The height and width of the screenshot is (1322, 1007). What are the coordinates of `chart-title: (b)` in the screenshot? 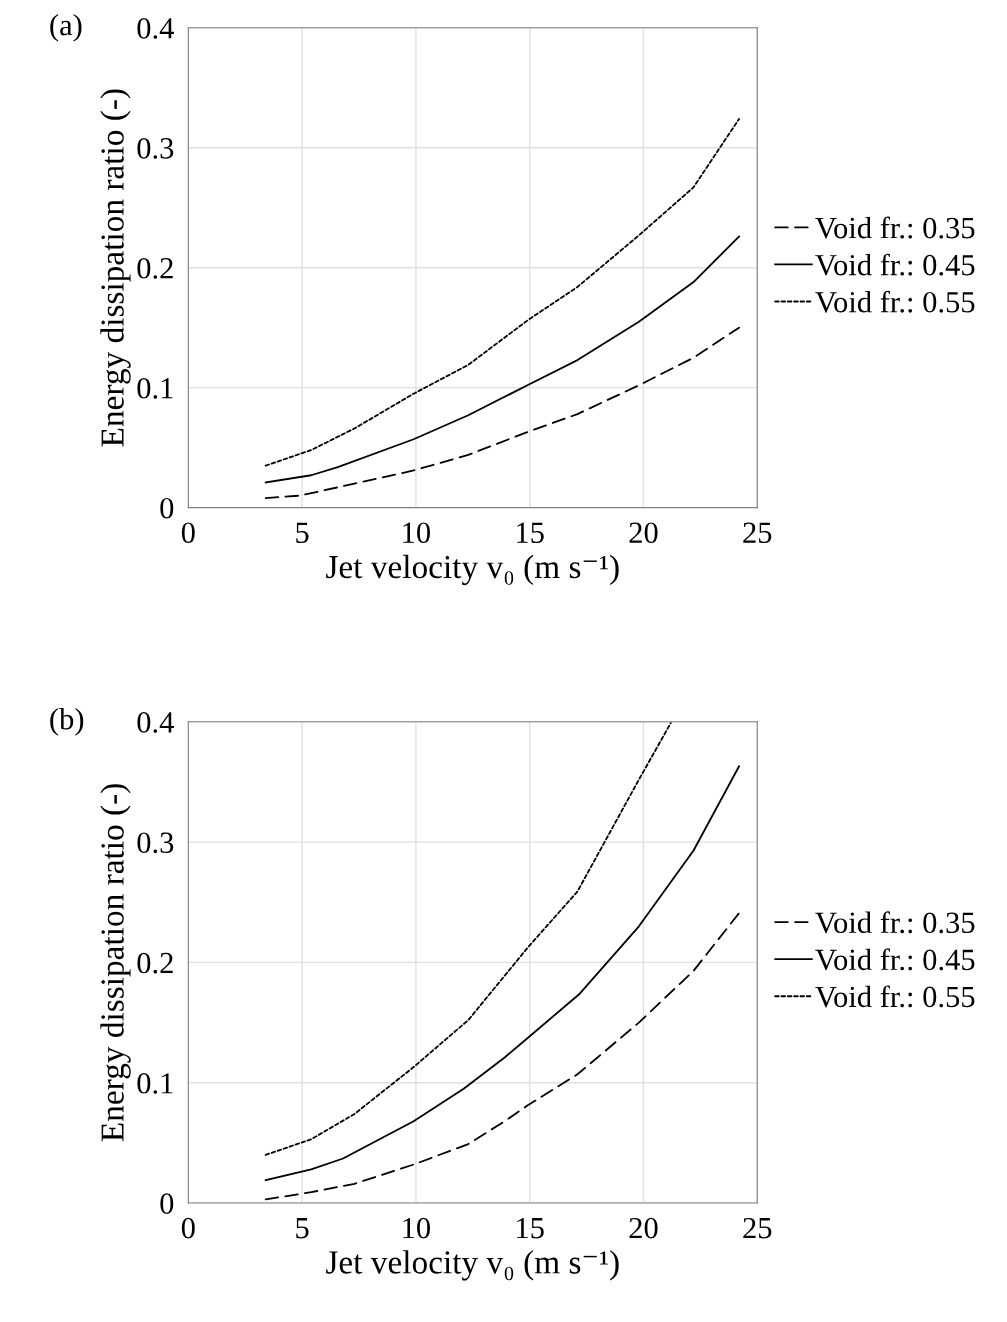 It's located at (67, 721).